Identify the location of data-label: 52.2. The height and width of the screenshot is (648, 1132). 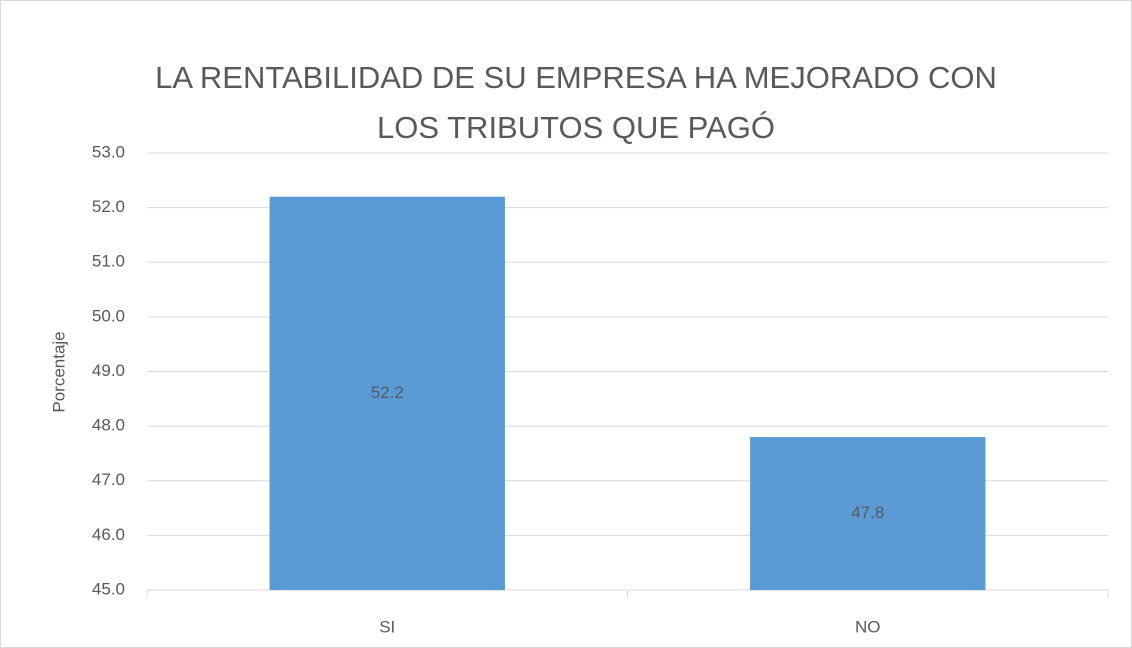
(387, 392).